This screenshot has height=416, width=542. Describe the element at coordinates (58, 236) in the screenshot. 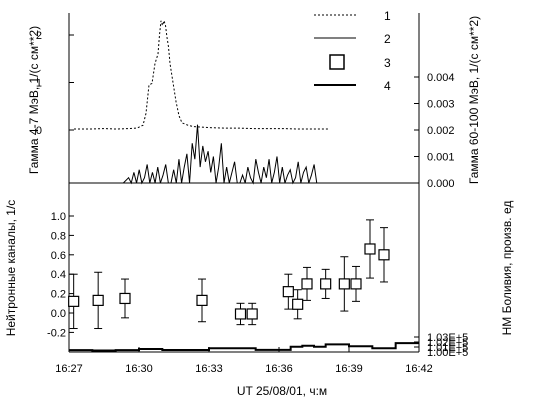

I see `bottom-left-tick-label: 0.8` at that location.